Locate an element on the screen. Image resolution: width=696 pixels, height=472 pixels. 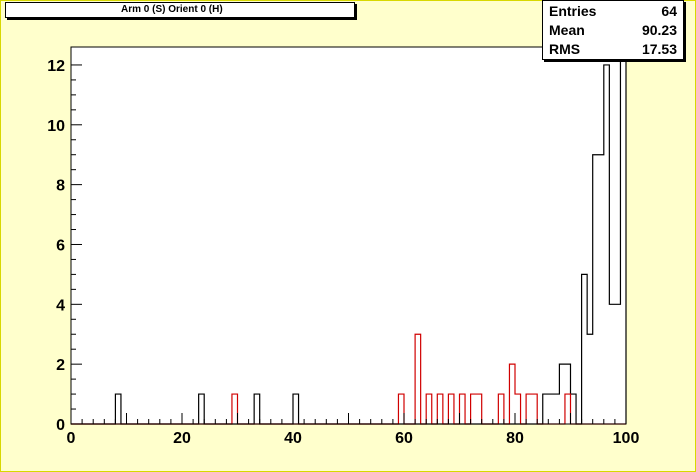
y-tick-label: 10 is located at coordinates (56, 126).